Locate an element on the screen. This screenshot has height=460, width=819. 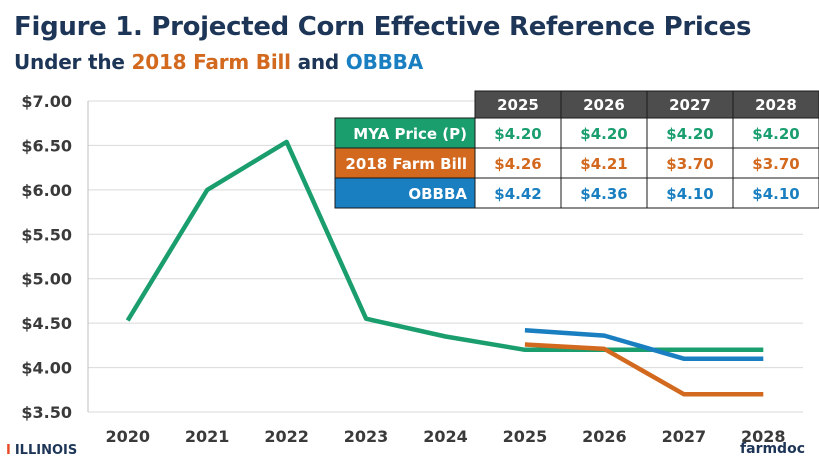
table-cell-value: $4.36 is located at coordinates (603, 194).